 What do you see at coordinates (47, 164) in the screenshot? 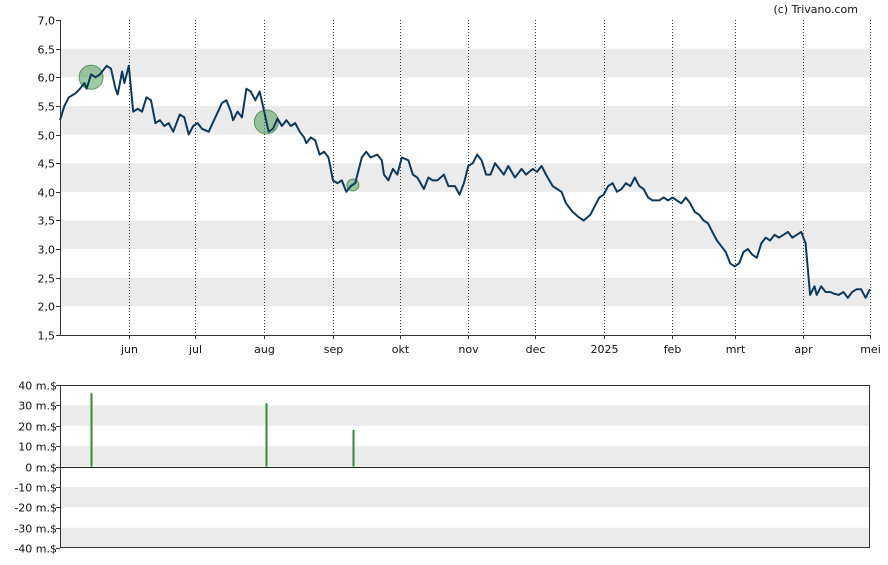
I see `y-tick-label: 4,5` at bounding box center [47, 164].